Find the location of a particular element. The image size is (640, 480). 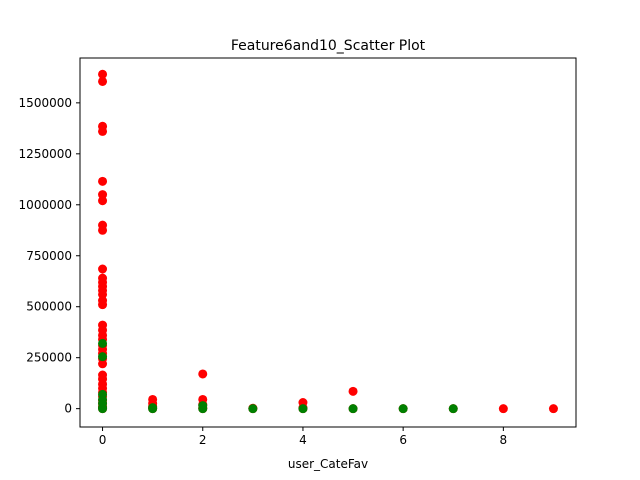

y-tick-label: 0 is located at coordinates (68, 409).